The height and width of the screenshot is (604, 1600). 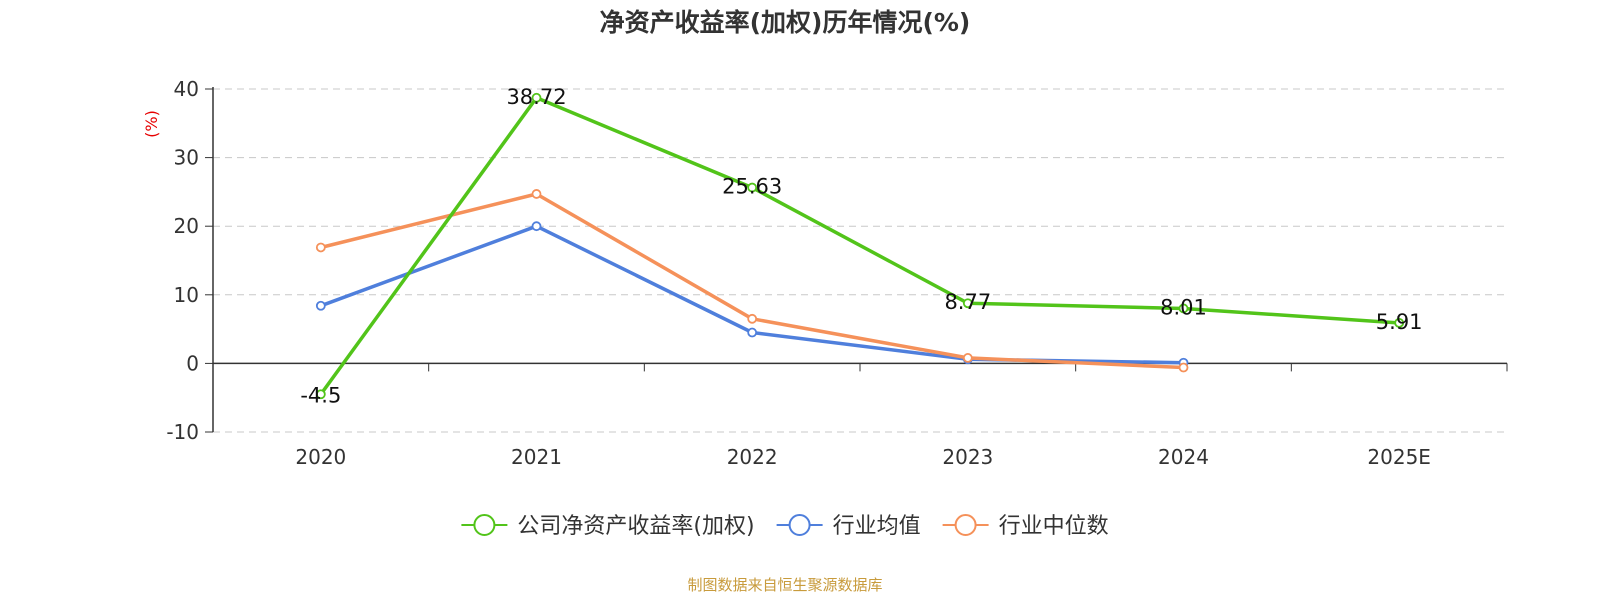 I want to click on data-label: 25.63, so click(x=752, y=187).